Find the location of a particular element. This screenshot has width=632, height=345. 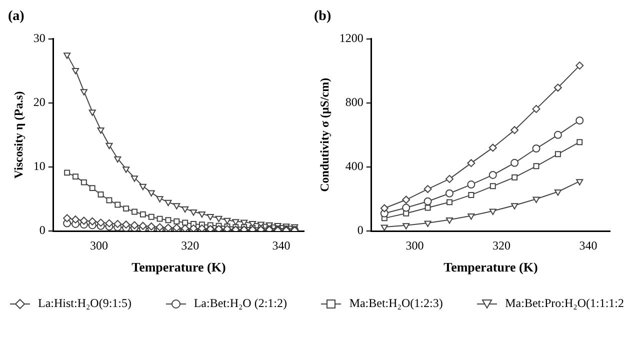

chart-title: (b) is located at coordinates (323, 16).